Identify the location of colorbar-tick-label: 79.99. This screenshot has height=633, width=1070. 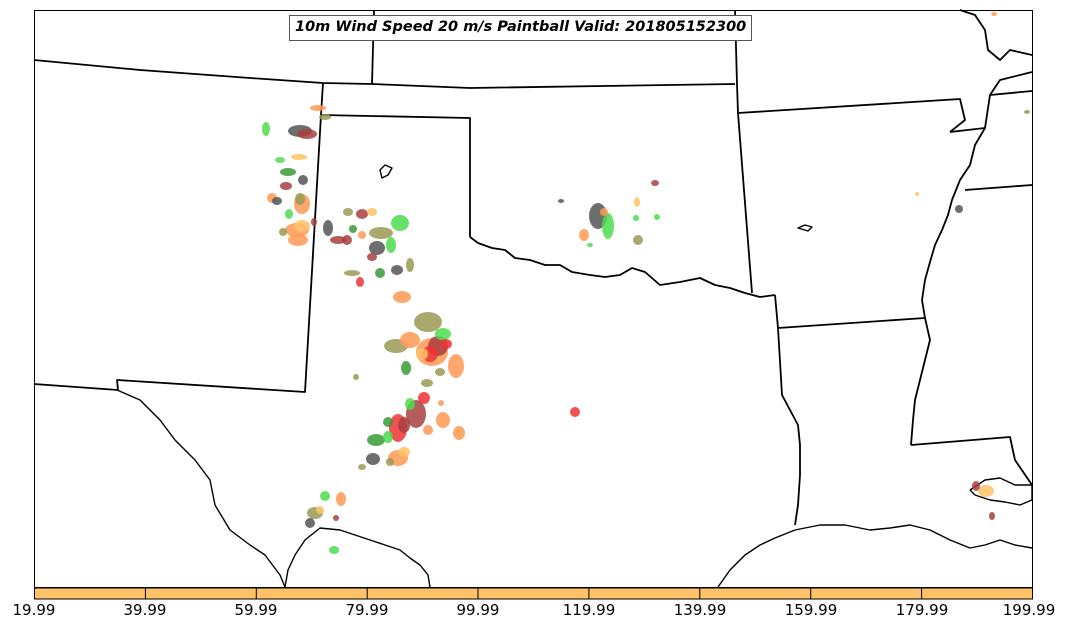
(367, 610).